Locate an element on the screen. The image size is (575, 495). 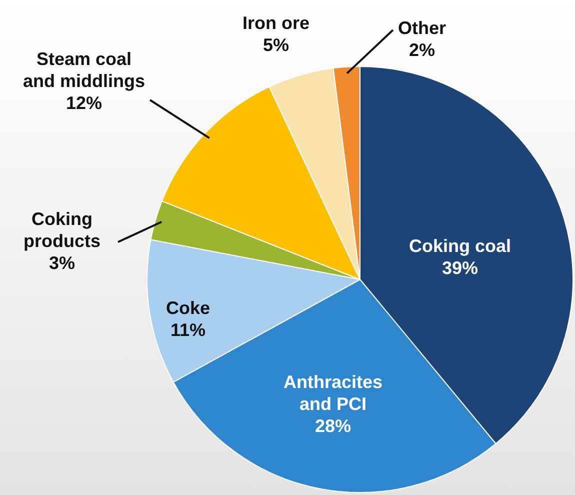
data-label: 11% is located at coordinates (188, 330).